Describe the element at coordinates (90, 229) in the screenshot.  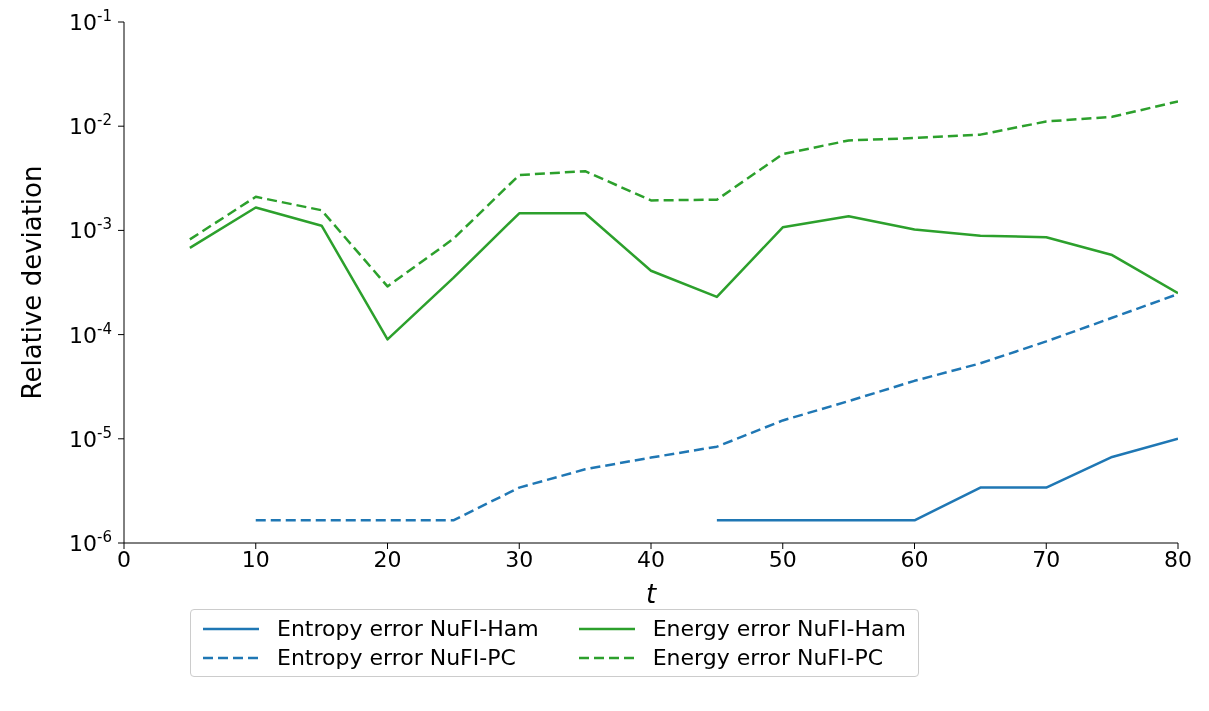
I see `y-tick-label: 10$^{-3}$` at that location.